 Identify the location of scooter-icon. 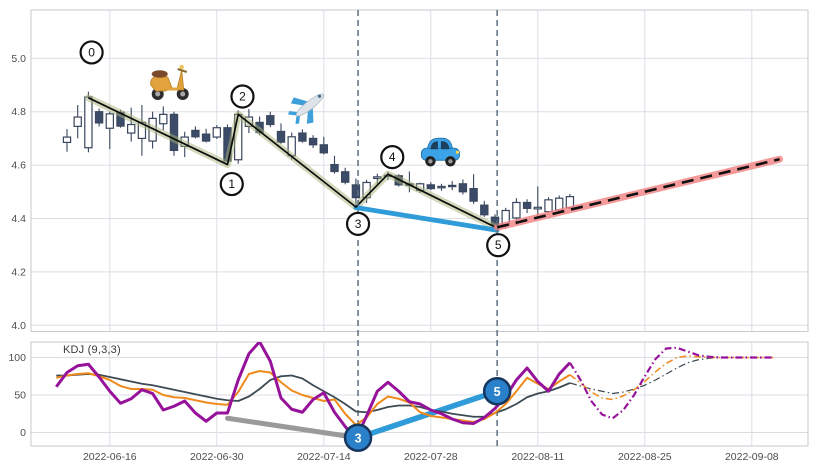
(169, 82).